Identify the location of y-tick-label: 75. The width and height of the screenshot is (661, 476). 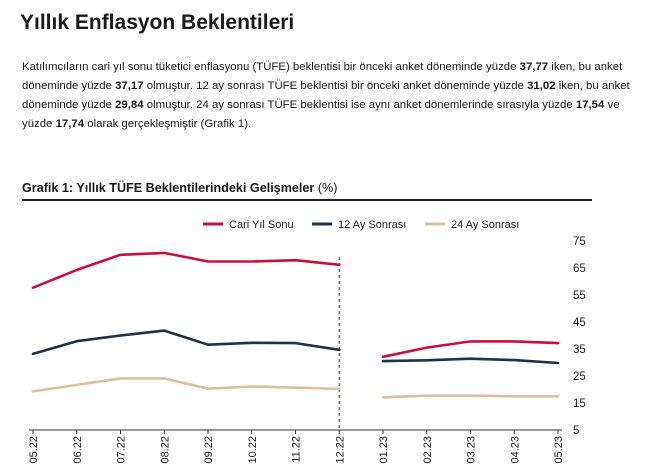
(579, 242).